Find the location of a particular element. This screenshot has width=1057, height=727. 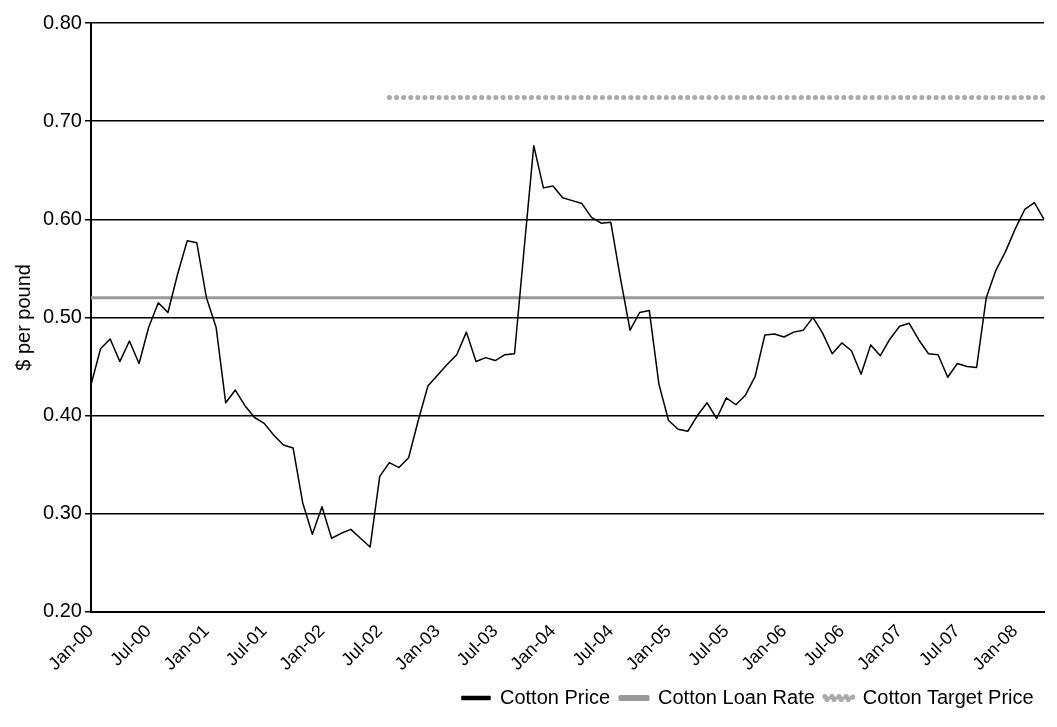

legend-label: Cotton Price is located at coordinates (555, 696).